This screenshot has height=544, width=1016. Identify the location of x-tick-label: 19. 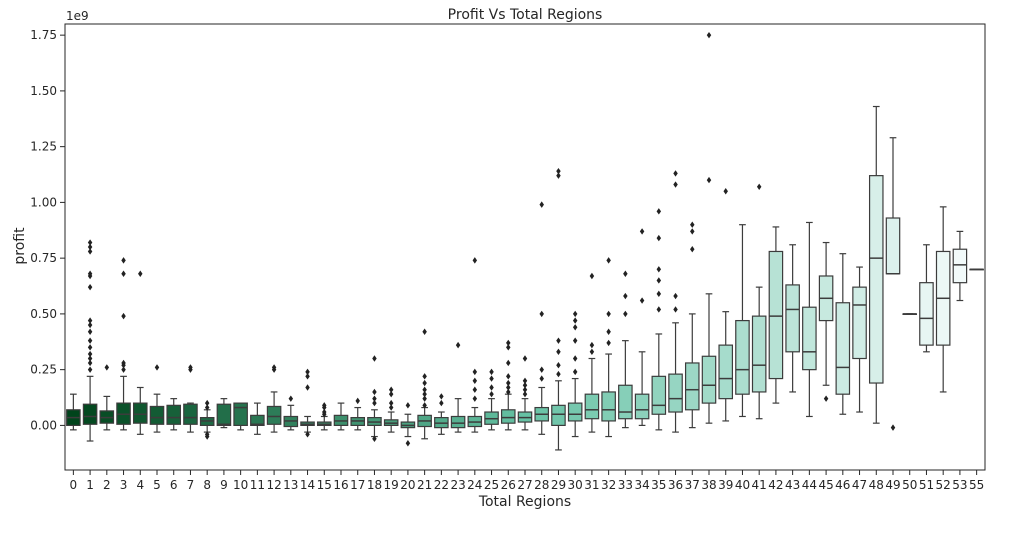
(391, 485).